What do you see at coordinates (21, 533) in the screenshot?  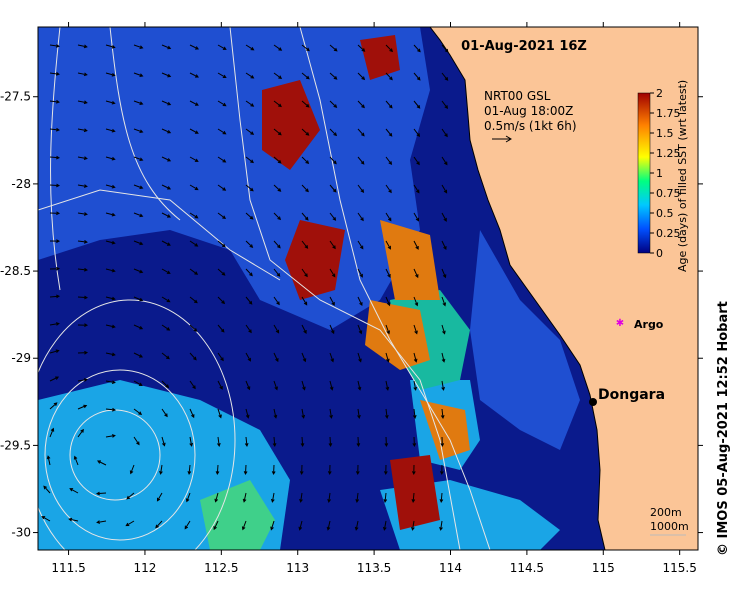 I see `y-tick-label: -30` at bounding box center [21, 533].